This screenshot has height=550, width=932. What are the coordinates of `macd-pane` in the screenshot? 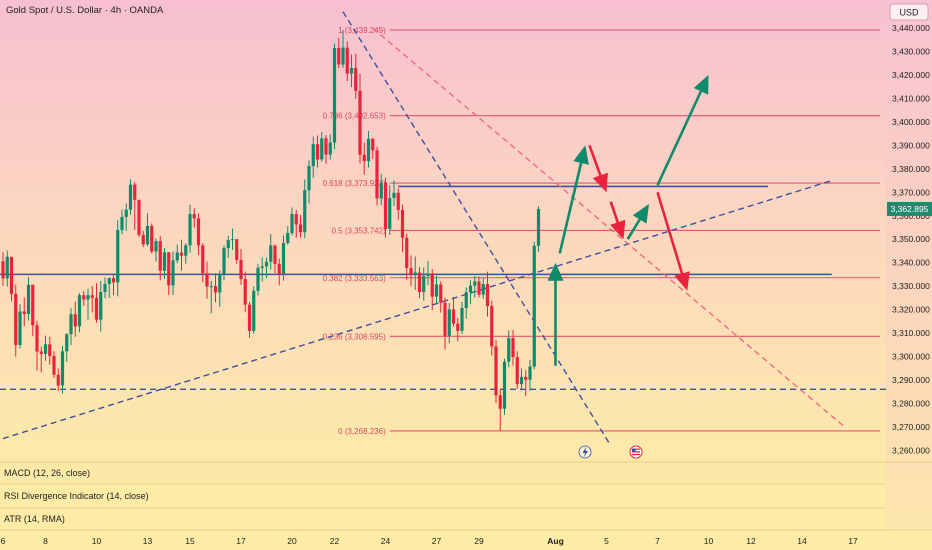 It's located at (443, 473).